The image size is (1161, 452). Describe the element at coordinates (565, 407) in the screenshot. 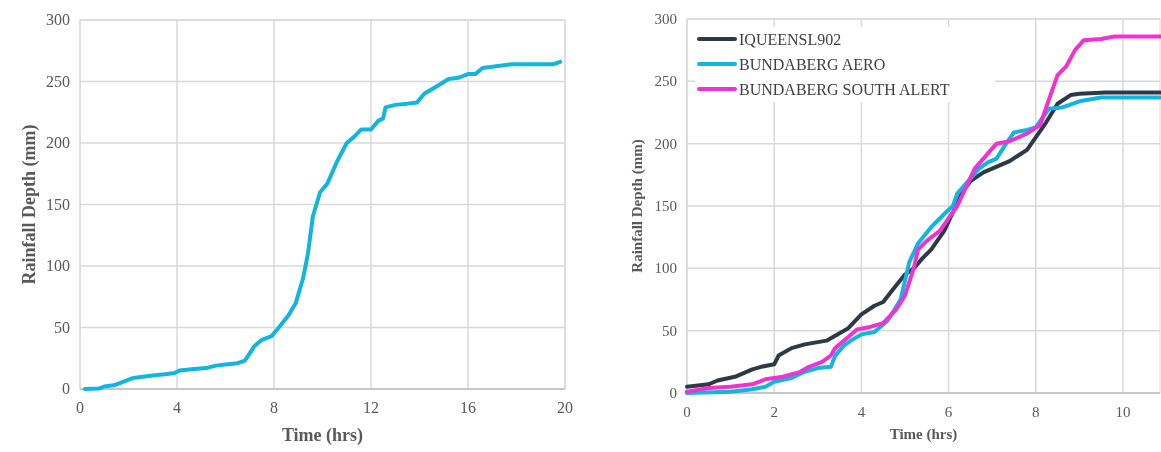

I see `x-tick-label: 20` at that location.